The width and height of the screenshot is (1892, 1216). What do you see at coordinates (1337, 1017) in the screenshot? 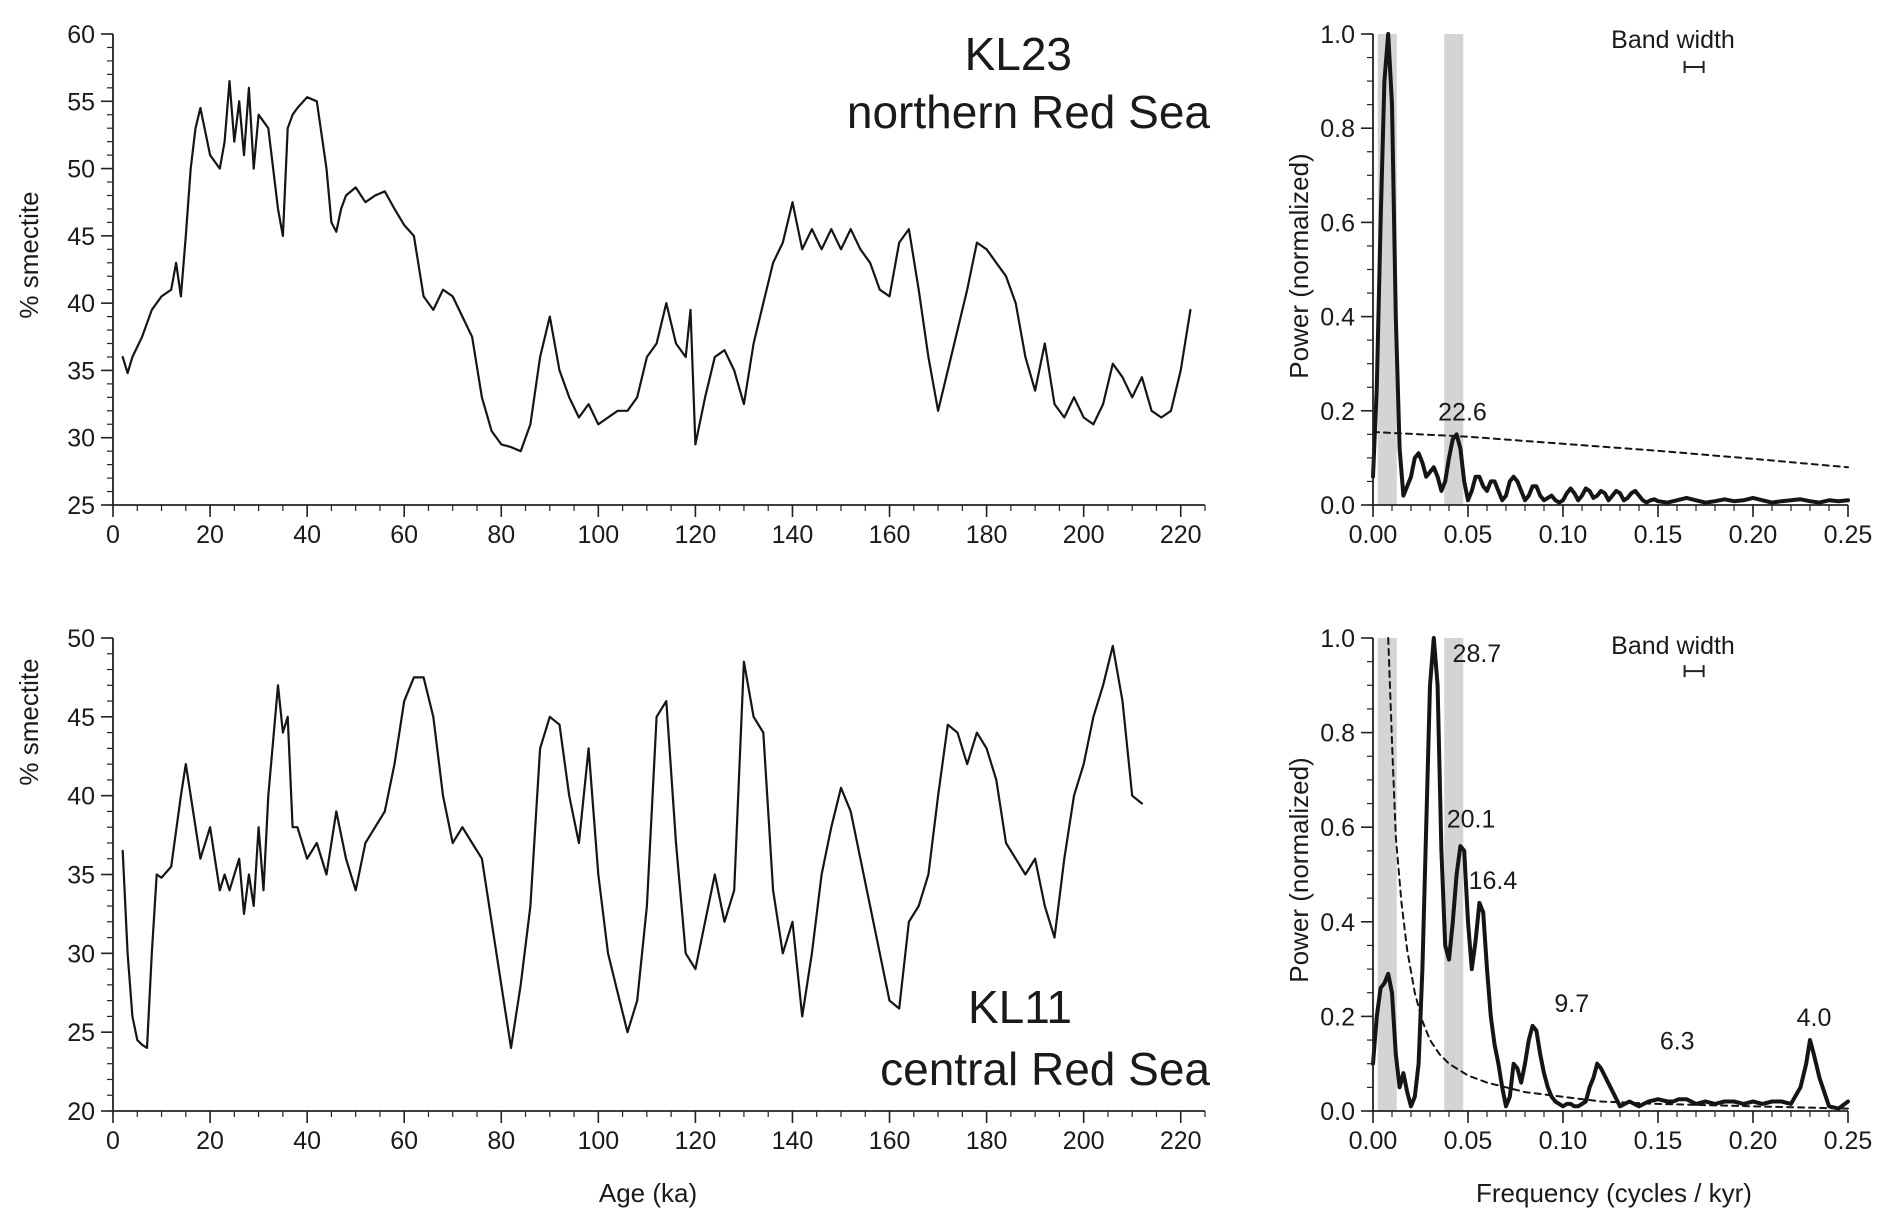
I see `kl11-spectrum-y-tick-label: 0.2` at bounding box center [1337, 1017].